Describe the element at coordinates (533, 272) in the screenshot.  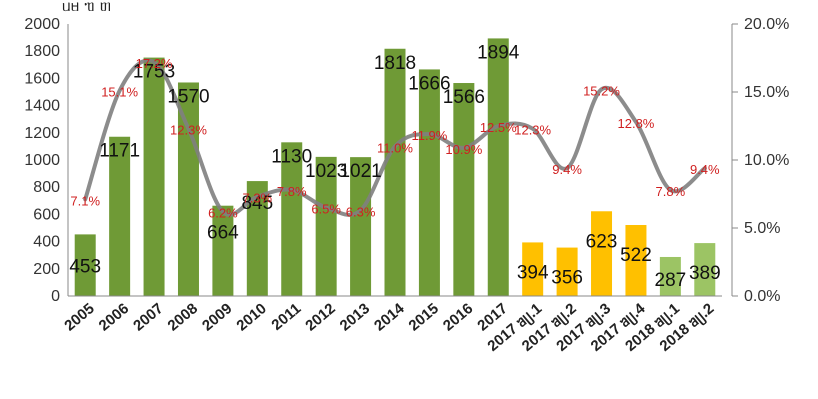
I see `bar-value-label: 394` at that location.